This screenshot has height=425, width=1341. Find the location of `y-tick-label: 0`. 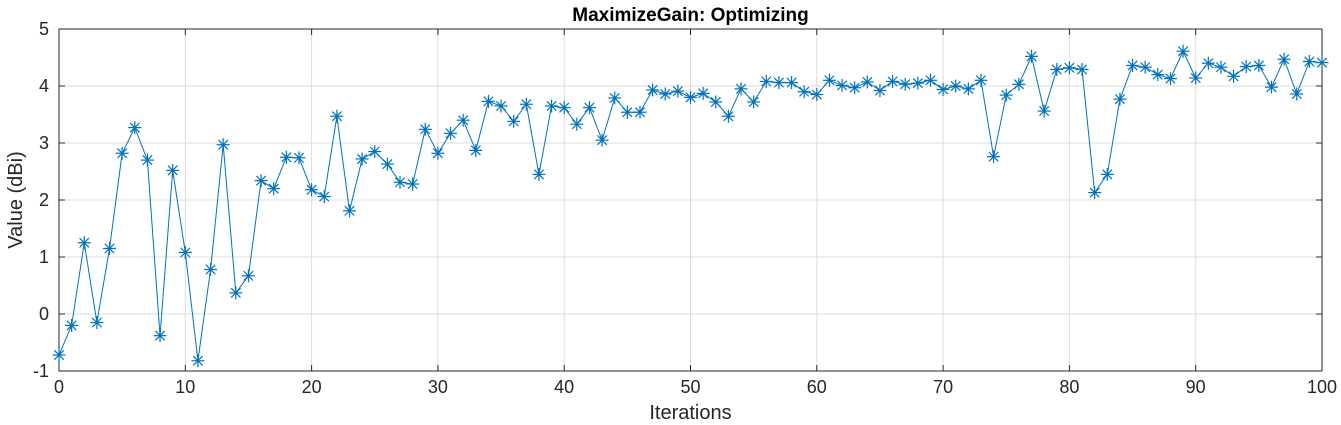

y-tick-label: 0 is located at coordinates (44, 314).